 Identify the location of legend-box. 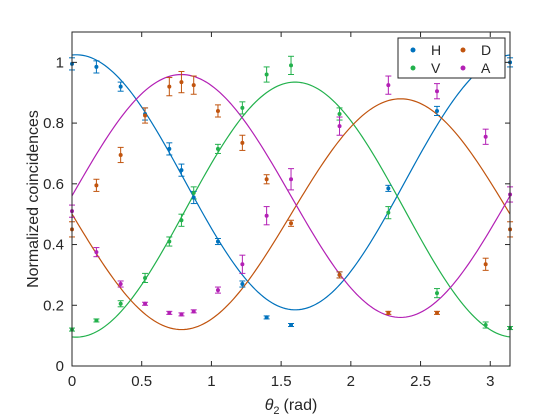
(451, 58).